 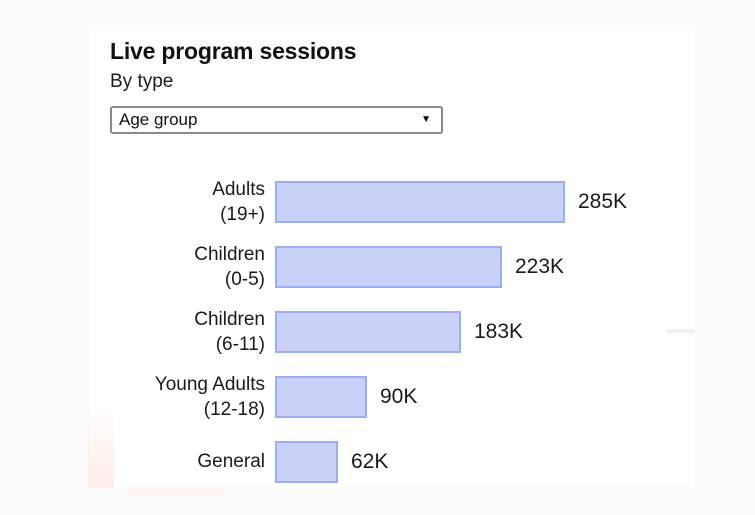 I want to click on category-label: General, so click(x=231, y=461).